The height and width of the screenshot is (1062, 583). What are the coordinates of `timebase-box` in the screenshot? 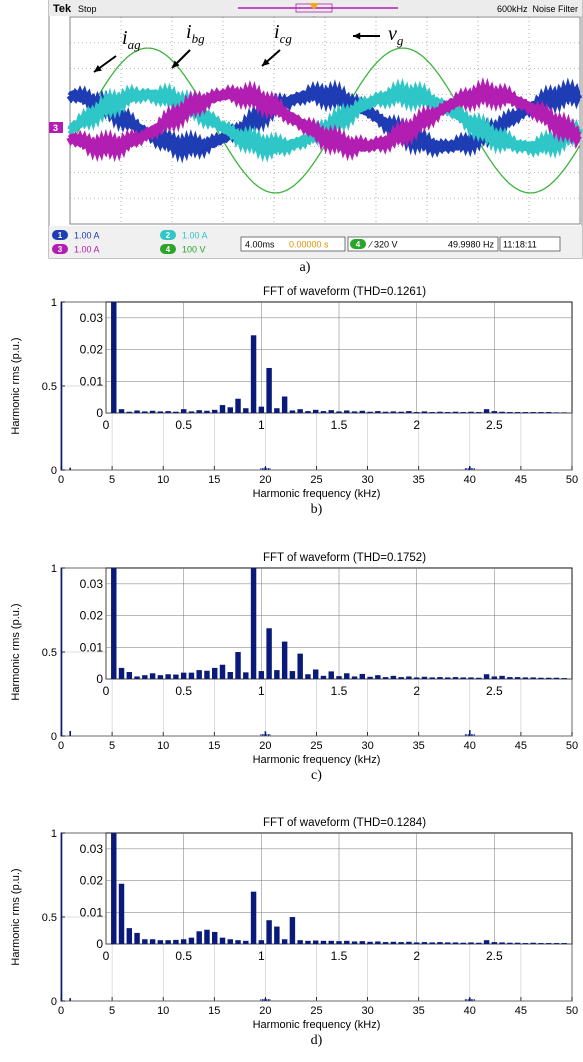 It's located at (293, 244).